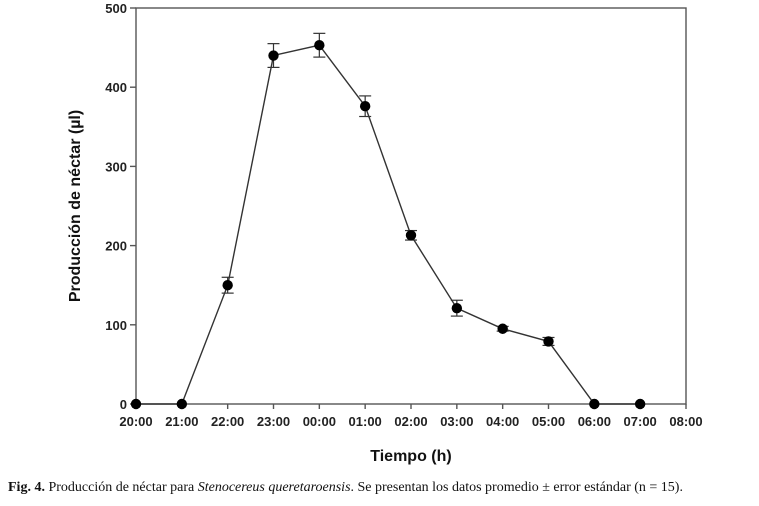  Describe the element at coordinates (502, 421) in the screenshot. I see `x-tick-label: 04:00` at that location.